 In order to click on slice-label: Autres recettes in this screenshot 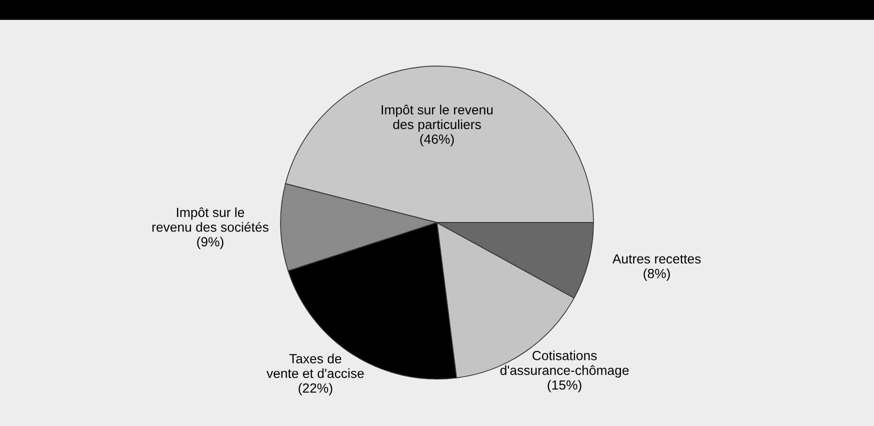, I will do `click(656, 259)`.